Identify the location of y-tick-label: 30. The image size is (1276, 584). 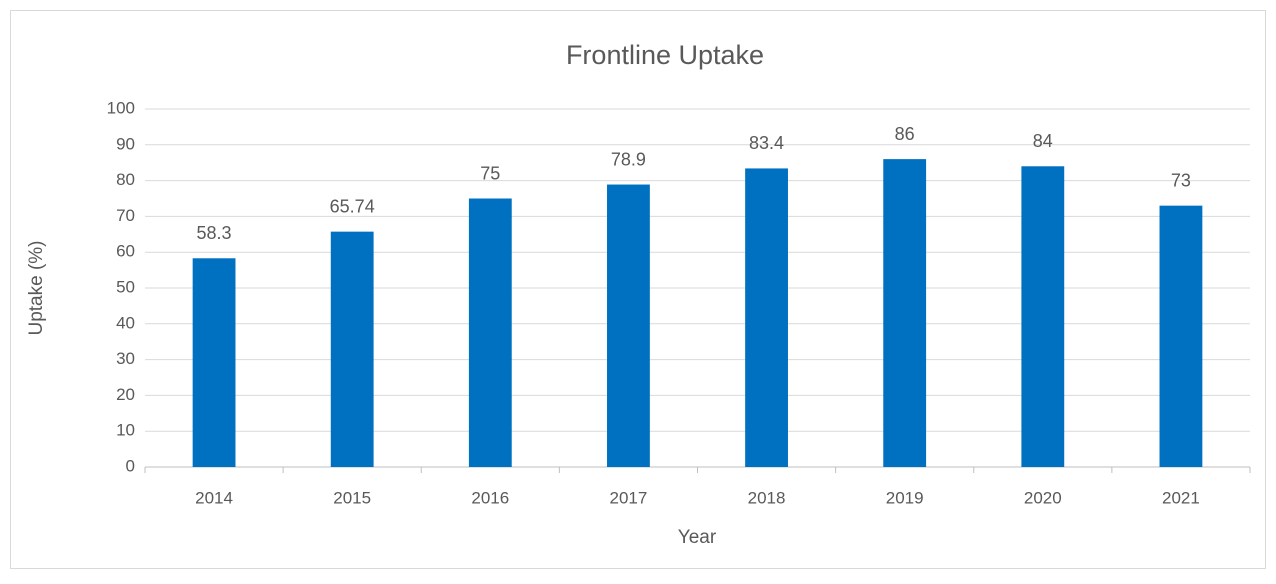
(125, 358).